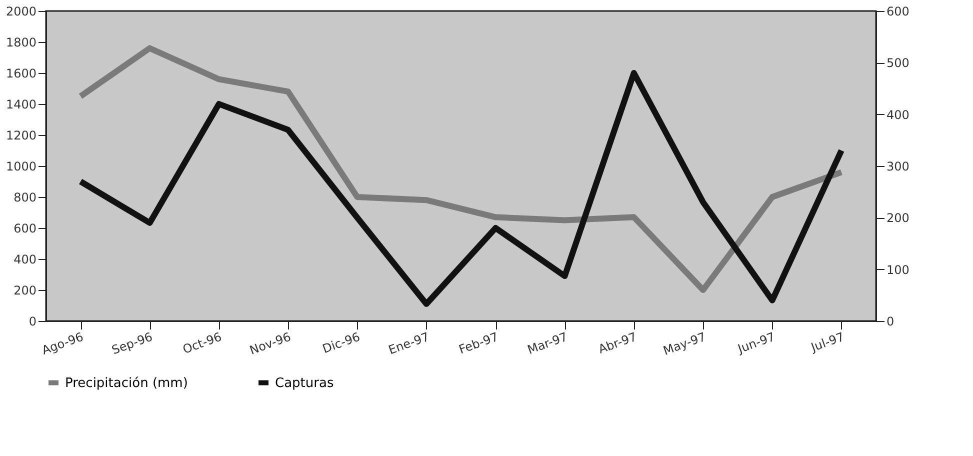  I want to click on legend-label: Precipitación (mm), so click(126, 383).